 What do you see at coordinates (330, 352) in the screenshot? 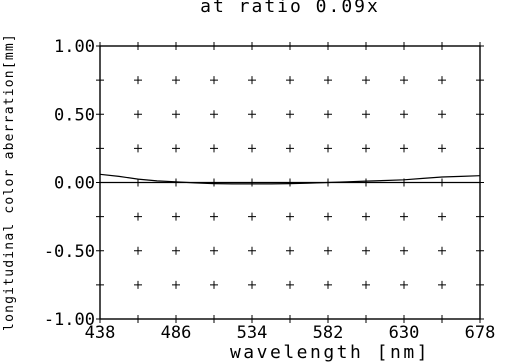
I see `x-axis-label: wavelength [nm]` at bounding box center [330, 352].